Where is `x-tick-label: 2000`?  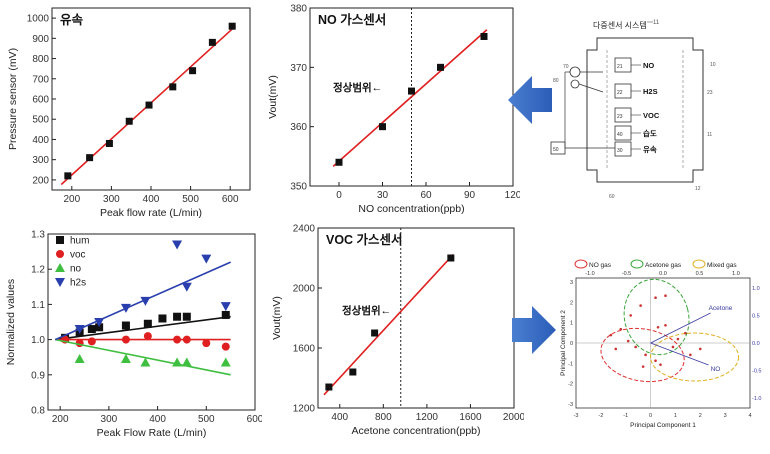
x-tick-label: 2000 is located at coordinates (513, 417).